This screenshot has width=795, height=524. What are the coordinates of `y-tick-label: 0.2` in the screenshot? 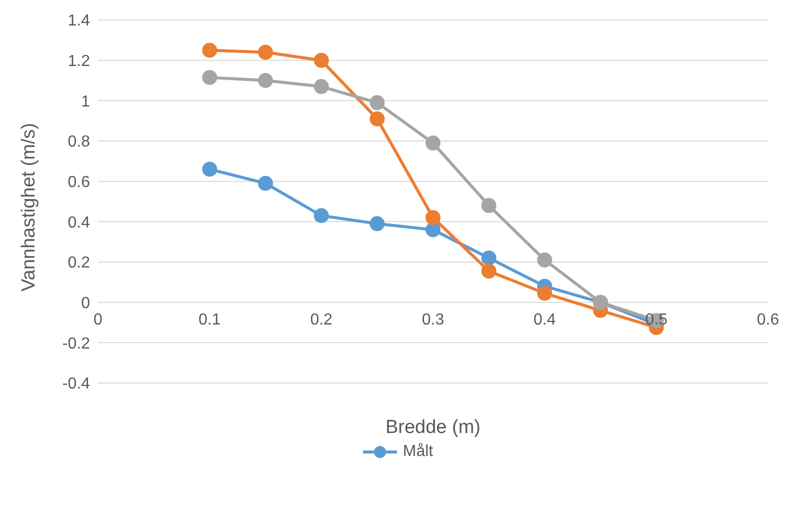 It's located at (79, 263).